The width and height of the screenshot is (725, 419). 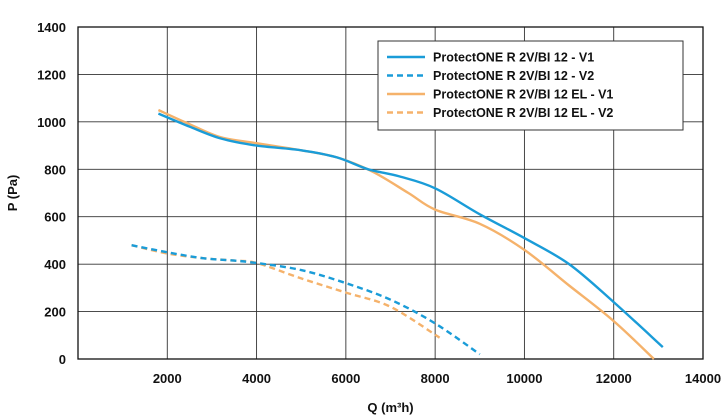 What do you see at coordinates (51, 122) in the screenshot?
I see `y-tick-label: 1000` at bounding box center [51, 122].